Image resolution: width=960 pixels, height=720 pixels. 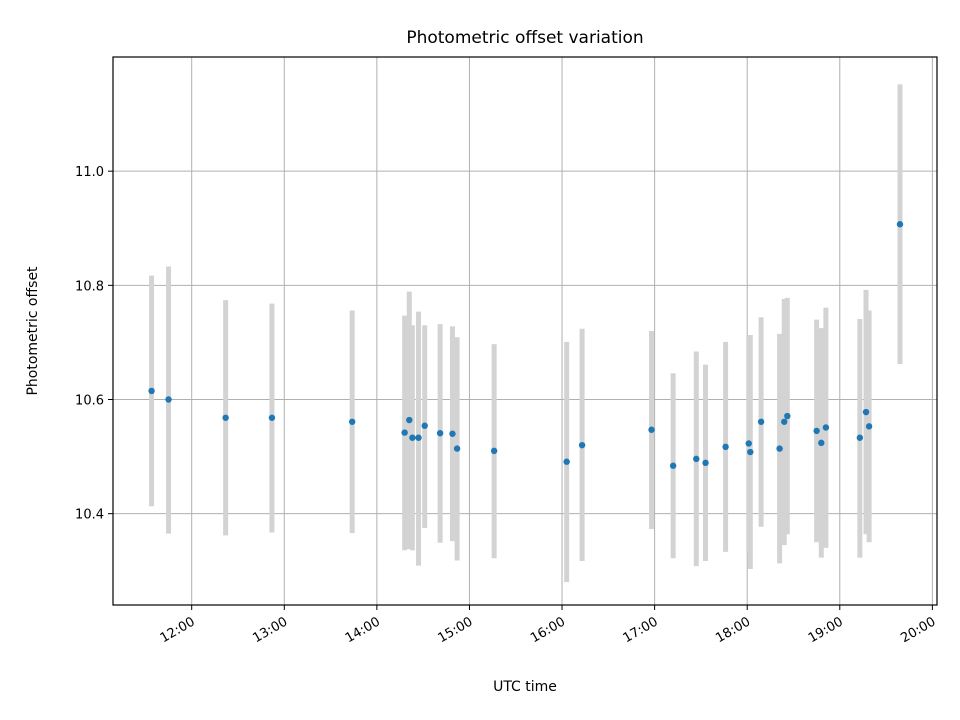 What do you see at coordinates (89, 401) in the screenshot?
I see `y-tick-label: 10.6` at bounding box center [89, 401].